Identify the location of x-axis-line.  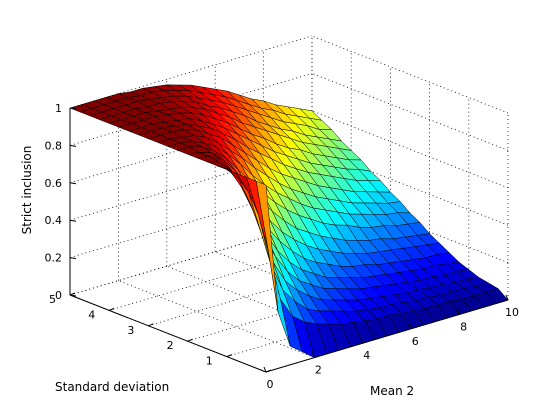
(387, 336).